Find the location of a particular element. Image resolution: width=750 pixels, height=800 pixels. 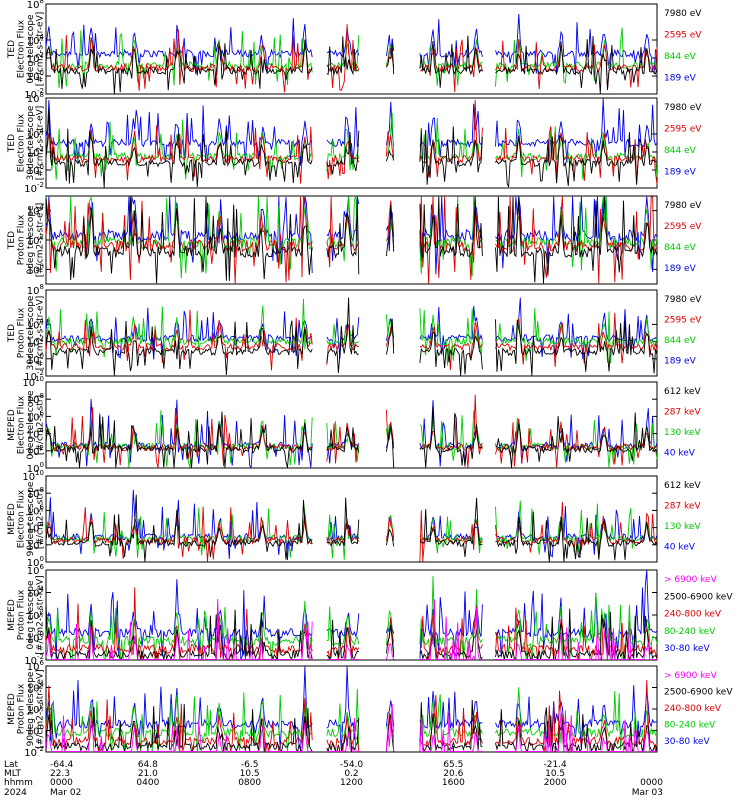

legend-entry: 287 keV is located at coordinates (682, 412).